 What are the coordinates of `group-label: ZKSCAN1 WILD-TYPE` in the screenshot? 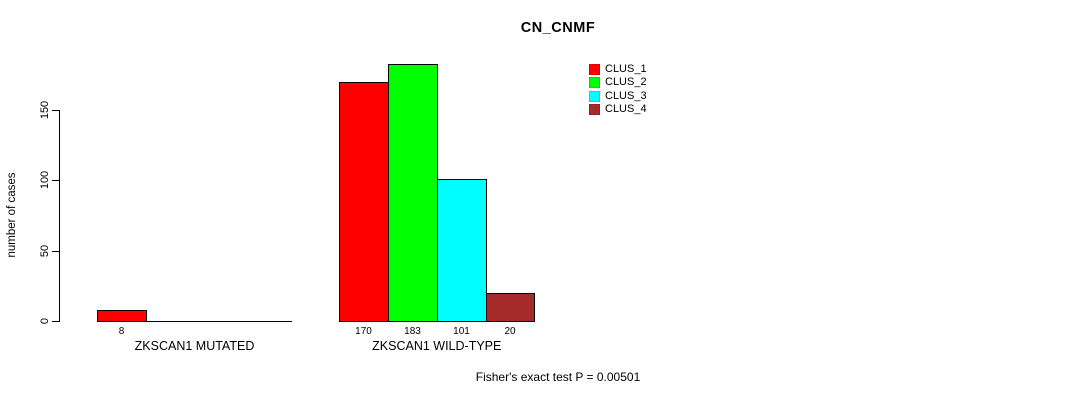 It's located at (437, 346).